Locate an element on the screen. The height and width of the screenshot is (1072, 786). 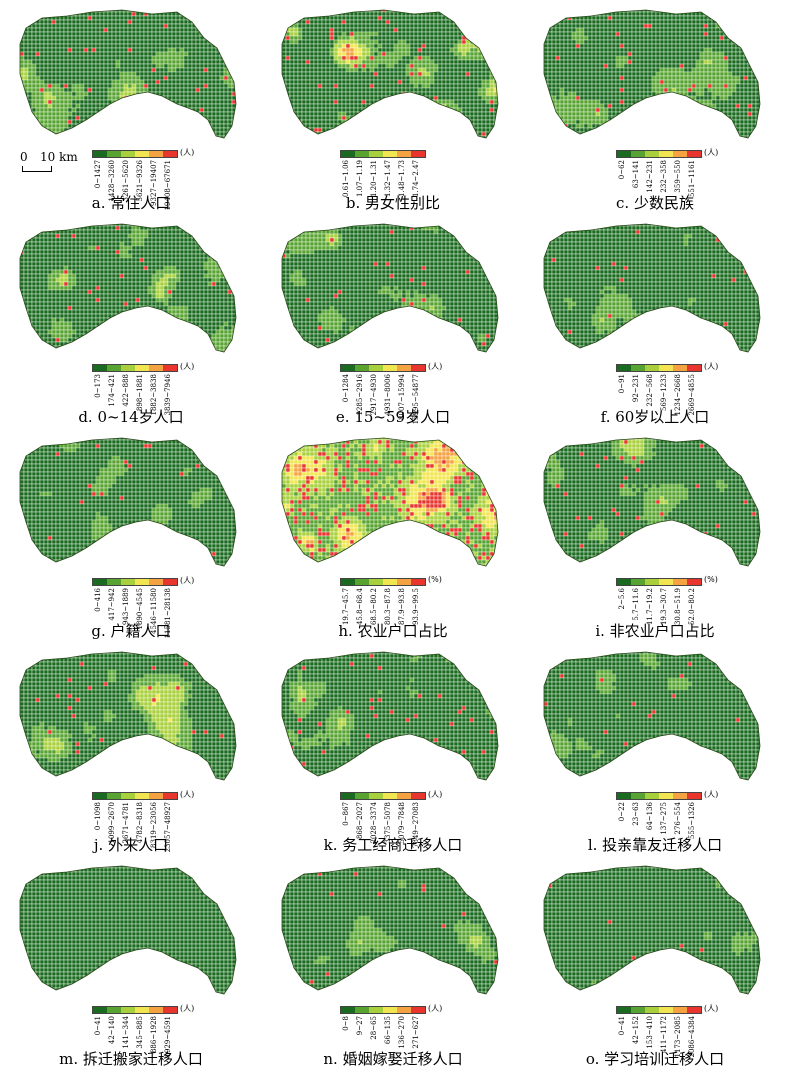
legend-class-label: 0~41 is located at coordinates (622, 1025).